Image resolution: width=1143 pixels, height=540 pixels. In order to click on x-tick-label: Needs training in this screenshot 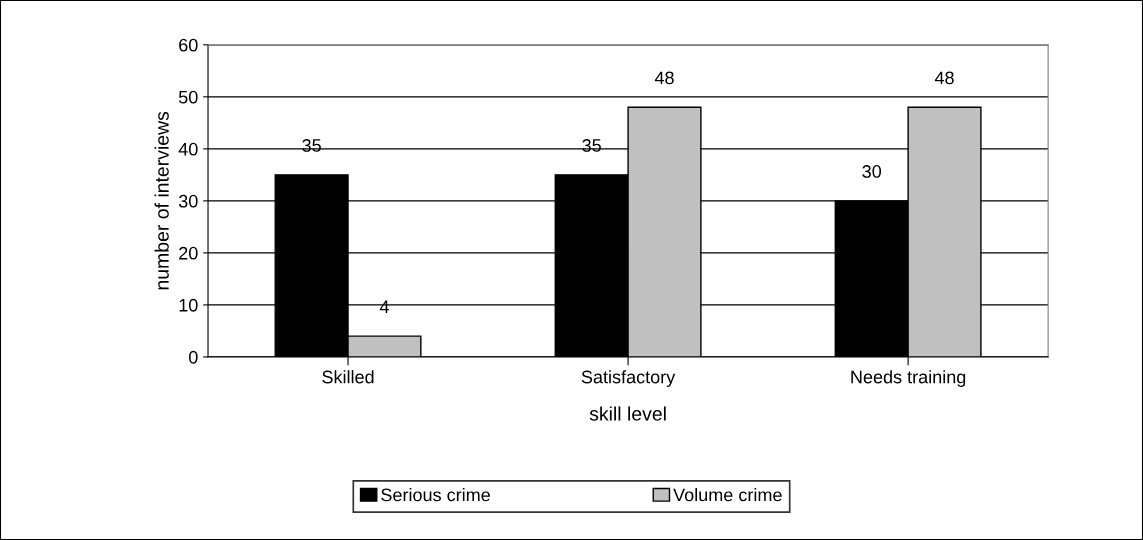, I will do `click(908, 378)`.